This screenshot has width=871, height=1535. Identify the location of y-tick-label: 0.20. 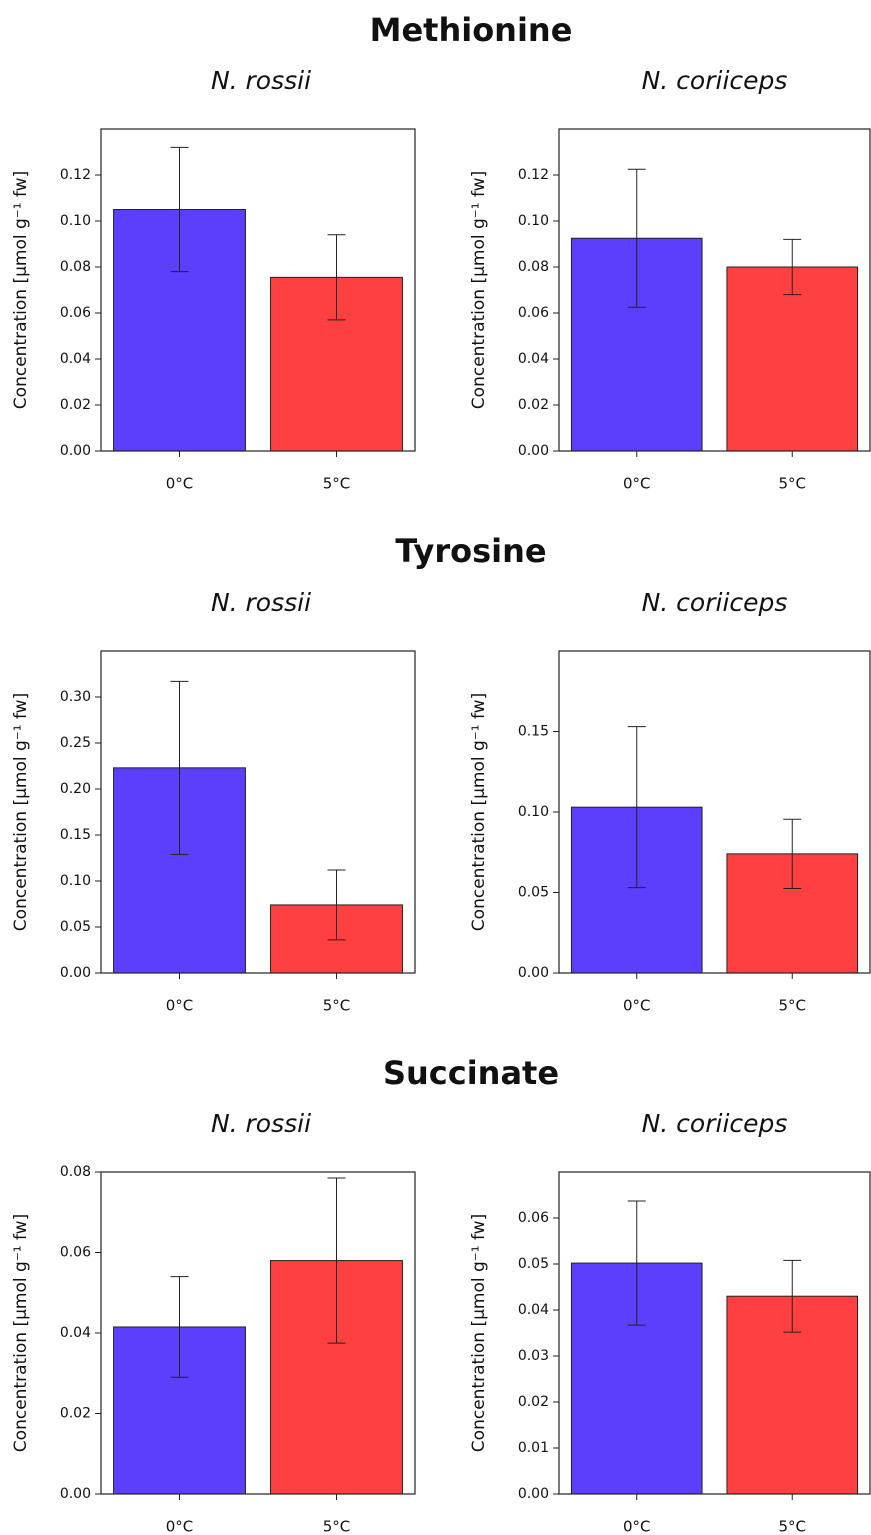
(75, 789).